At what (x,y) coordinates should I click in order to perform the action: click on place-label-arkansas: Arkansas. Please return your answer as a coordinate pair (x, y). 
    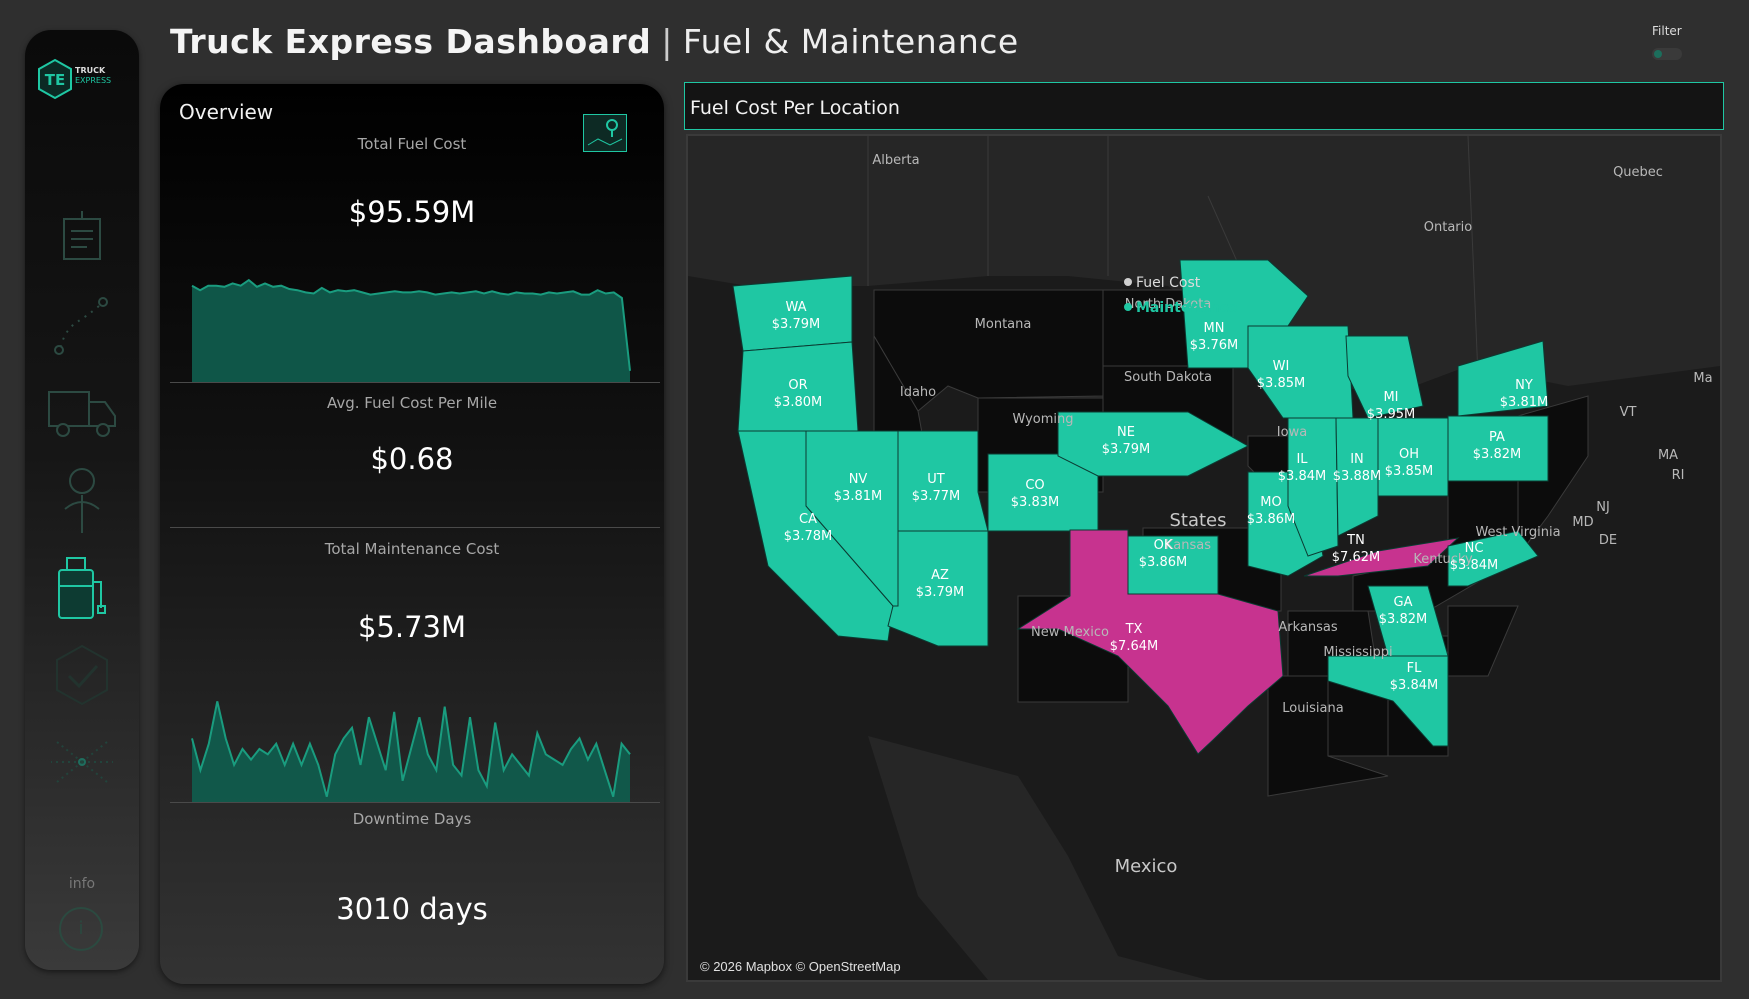
    Looking at the image, I should click on (1307, 627).